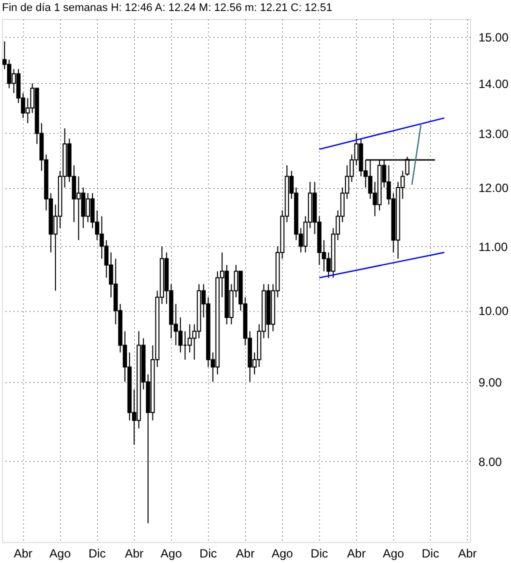  Describe the element at coordinates (490, 461) in the screenshot. I see `y-tick-label: 8.00` at that location.